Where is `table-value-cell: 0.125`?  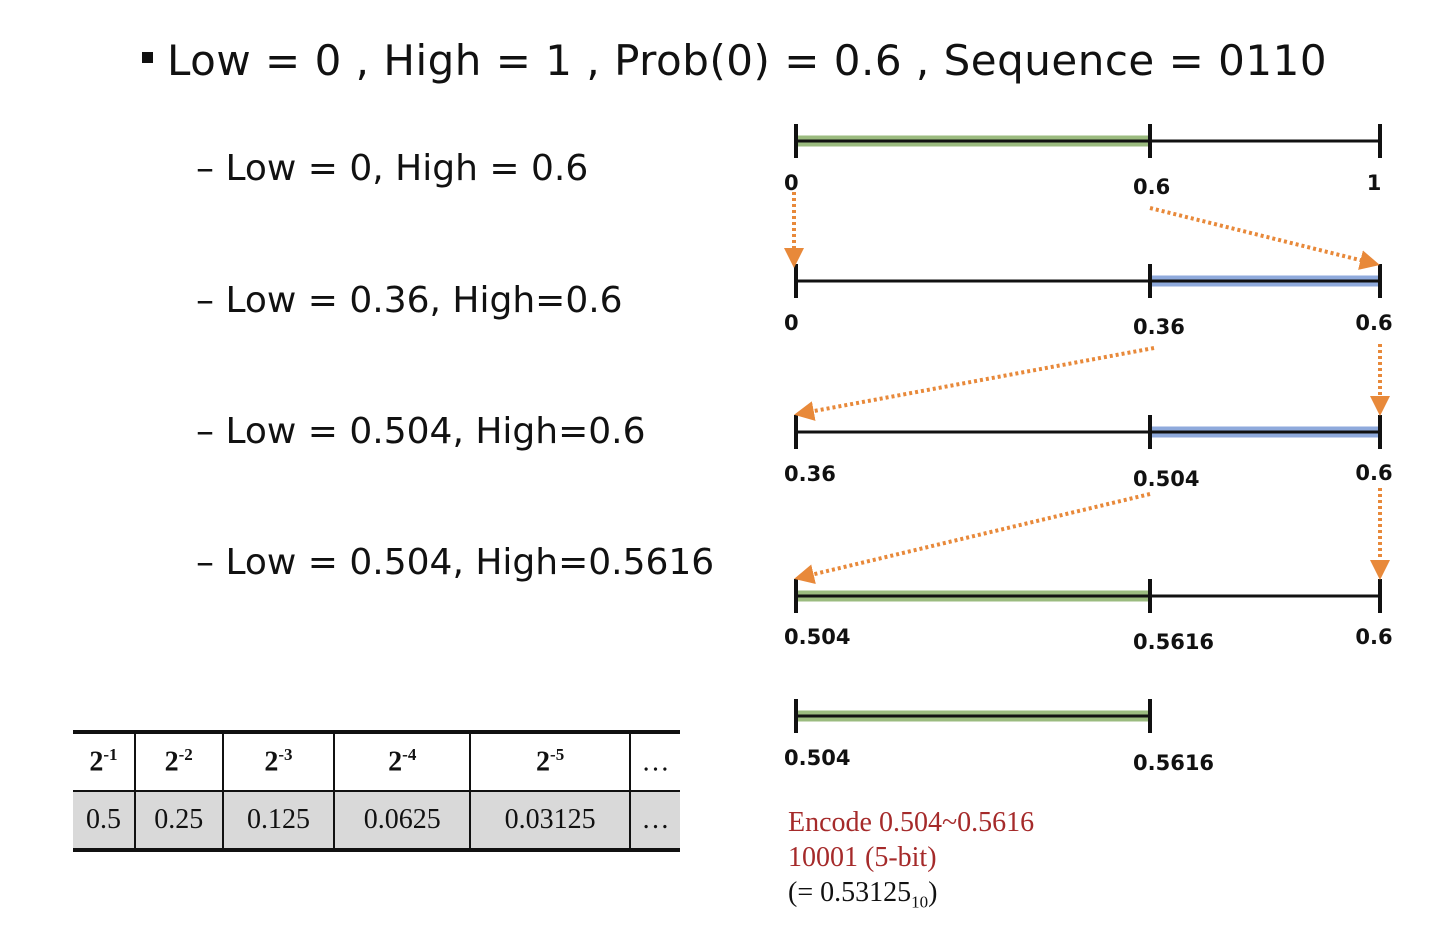 table-value-cell: 0.125 is located at coordinates (278, 821).